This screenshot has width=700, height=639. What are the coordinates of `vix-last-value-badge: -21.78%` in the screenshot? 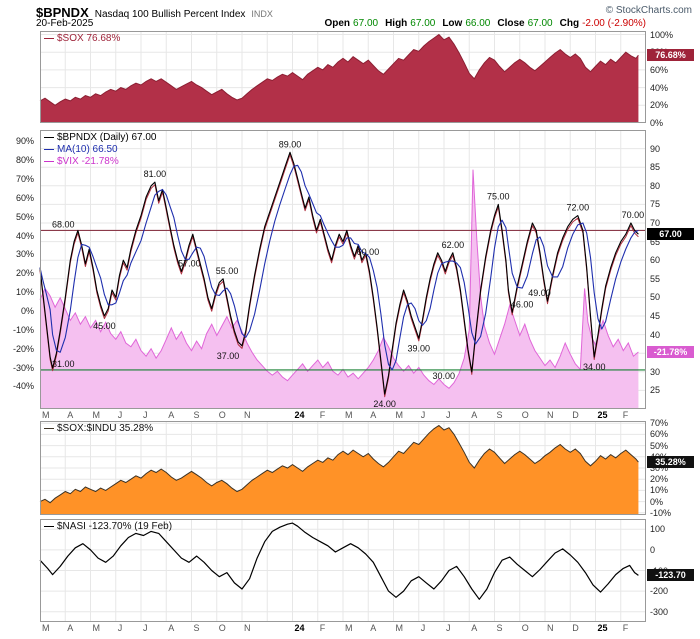 It's located at (670, 352).